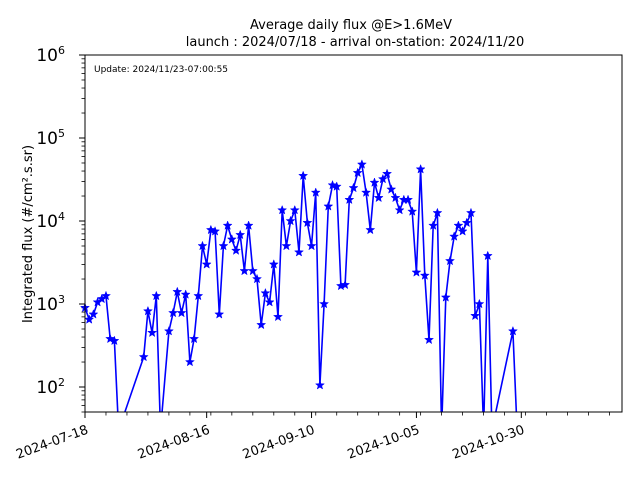  What do you see at coordinates (61, 299) in the screenshot?
I see `y-tick-exponent: 3` at bounding box center [61, 299].